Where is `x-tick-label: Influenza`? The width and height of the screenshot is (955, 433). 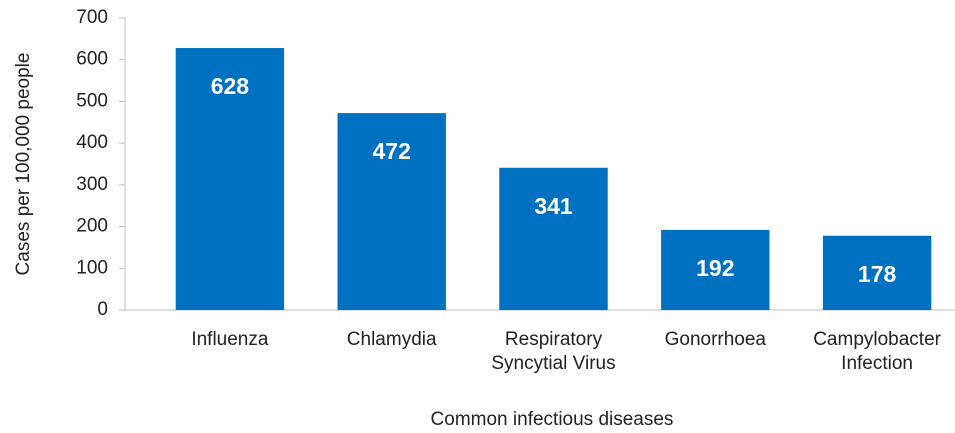 x-tick-label: Influenza is located at coordinates (230, 339).